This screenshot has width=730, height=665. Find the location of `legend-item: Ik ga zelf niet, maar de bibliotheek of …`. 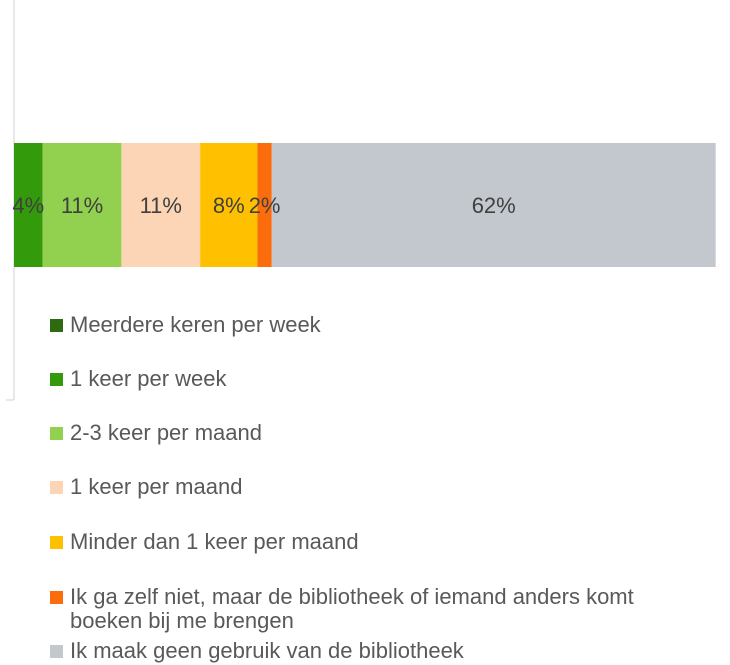

legend-item: Ik ga zelf niet, maar de bibliotheek of … is located at coordinates (380, 609).